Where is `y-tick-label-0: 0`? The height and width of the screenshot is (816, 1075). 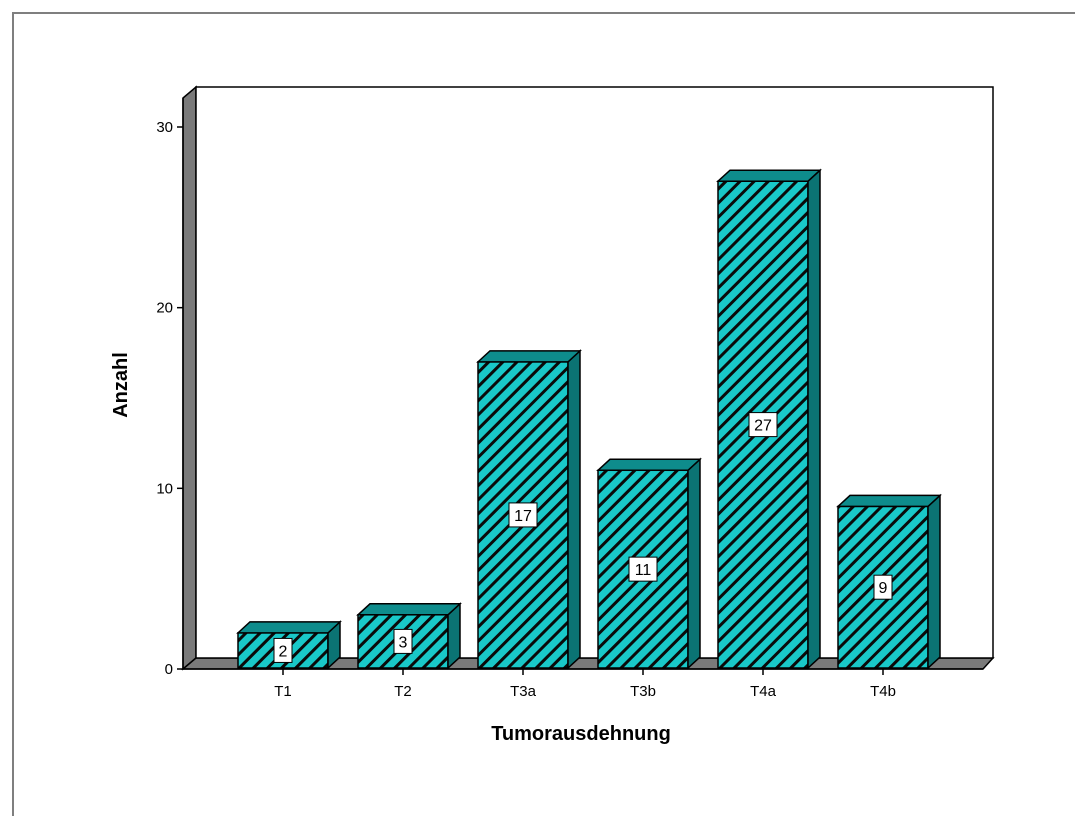
y-tick-label-0: 0 is located at coordinates (169, 669).